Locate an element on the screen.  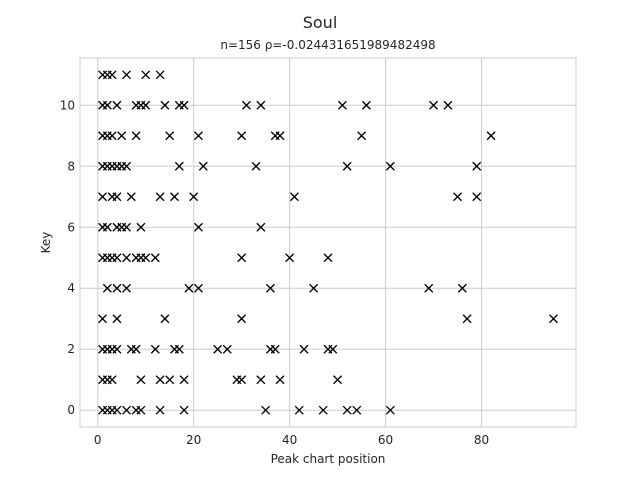
y-tick-label: 10 is located at coordinates (67, 105).